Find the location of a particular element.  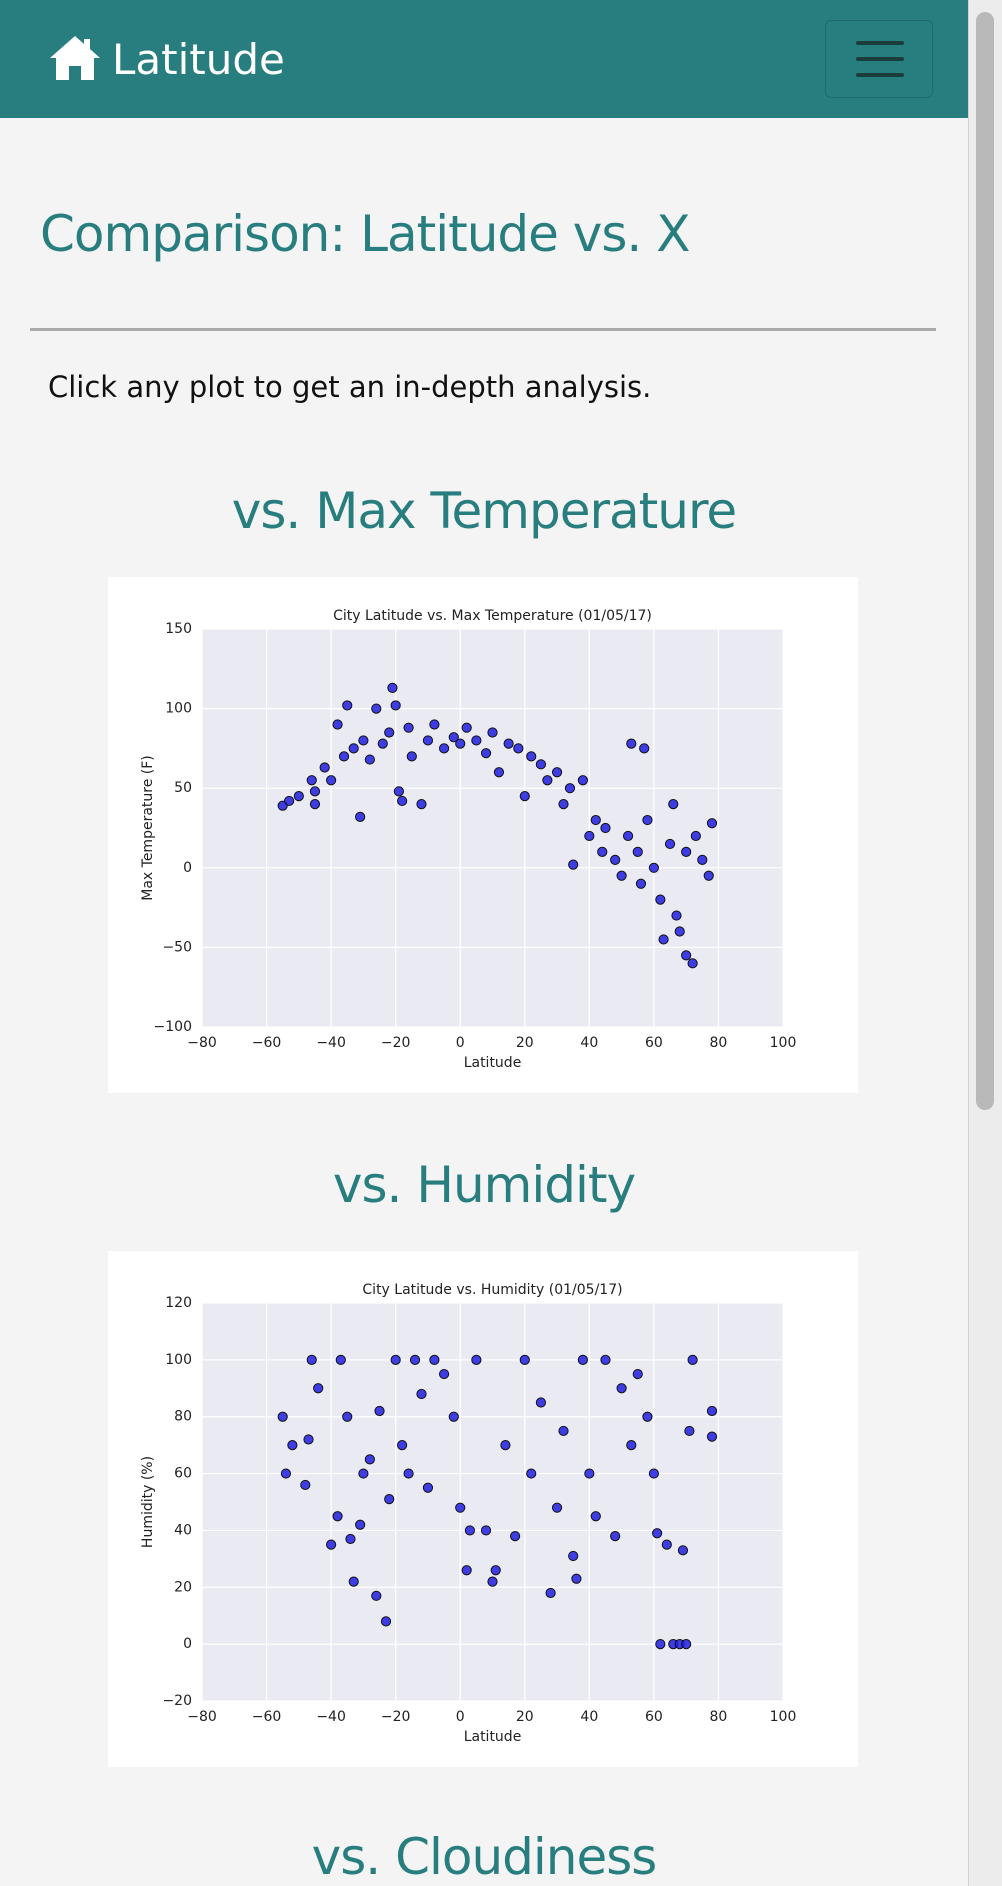

section-heading: vs. Humidity is located at coordinates (484, 1185).